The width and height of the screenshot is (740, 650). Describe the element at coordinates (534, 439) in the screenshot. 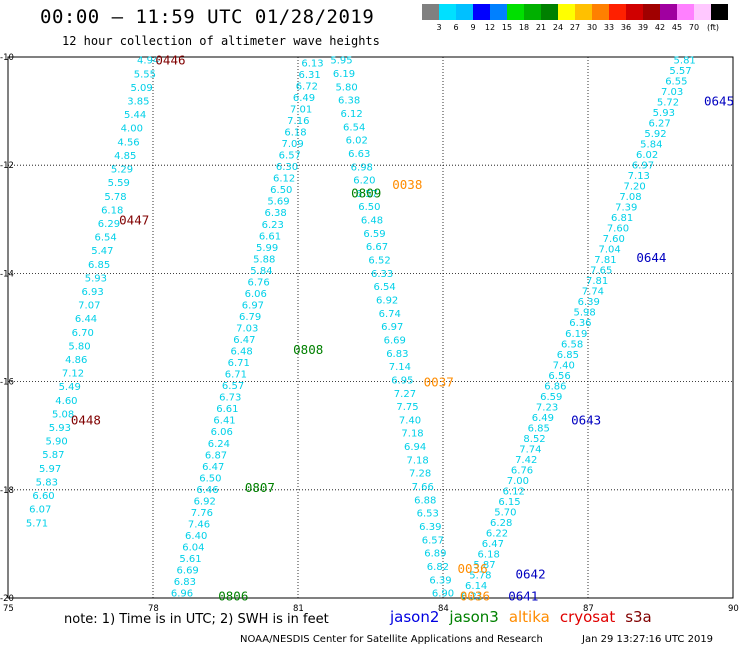

I see `wave-height-value: 8.52` at that location.